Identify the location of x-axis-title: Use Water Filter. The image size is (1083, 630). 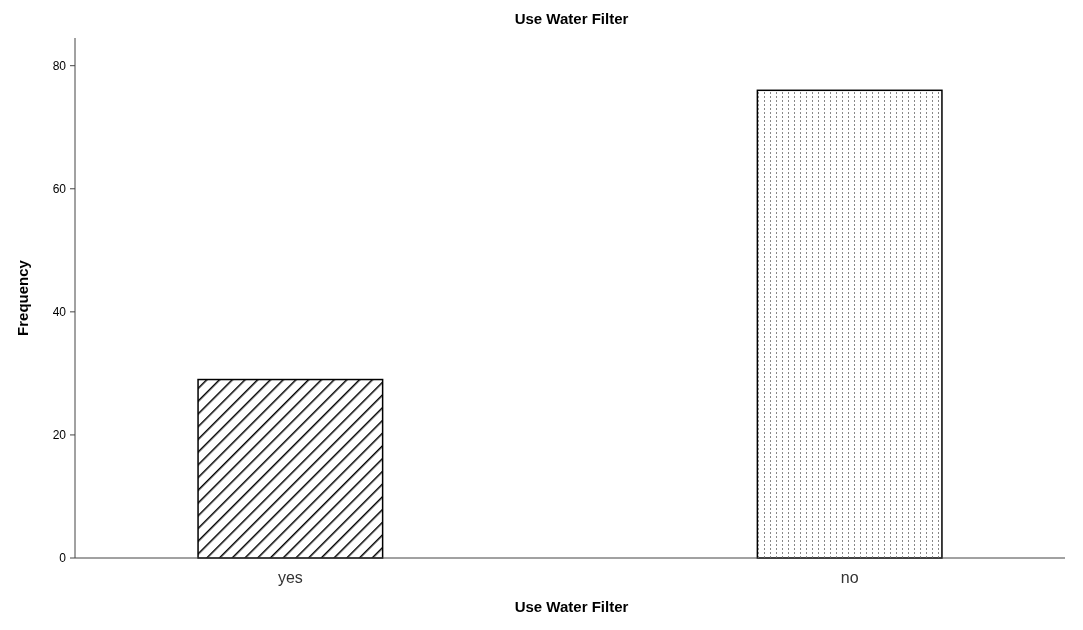
(571, 606).